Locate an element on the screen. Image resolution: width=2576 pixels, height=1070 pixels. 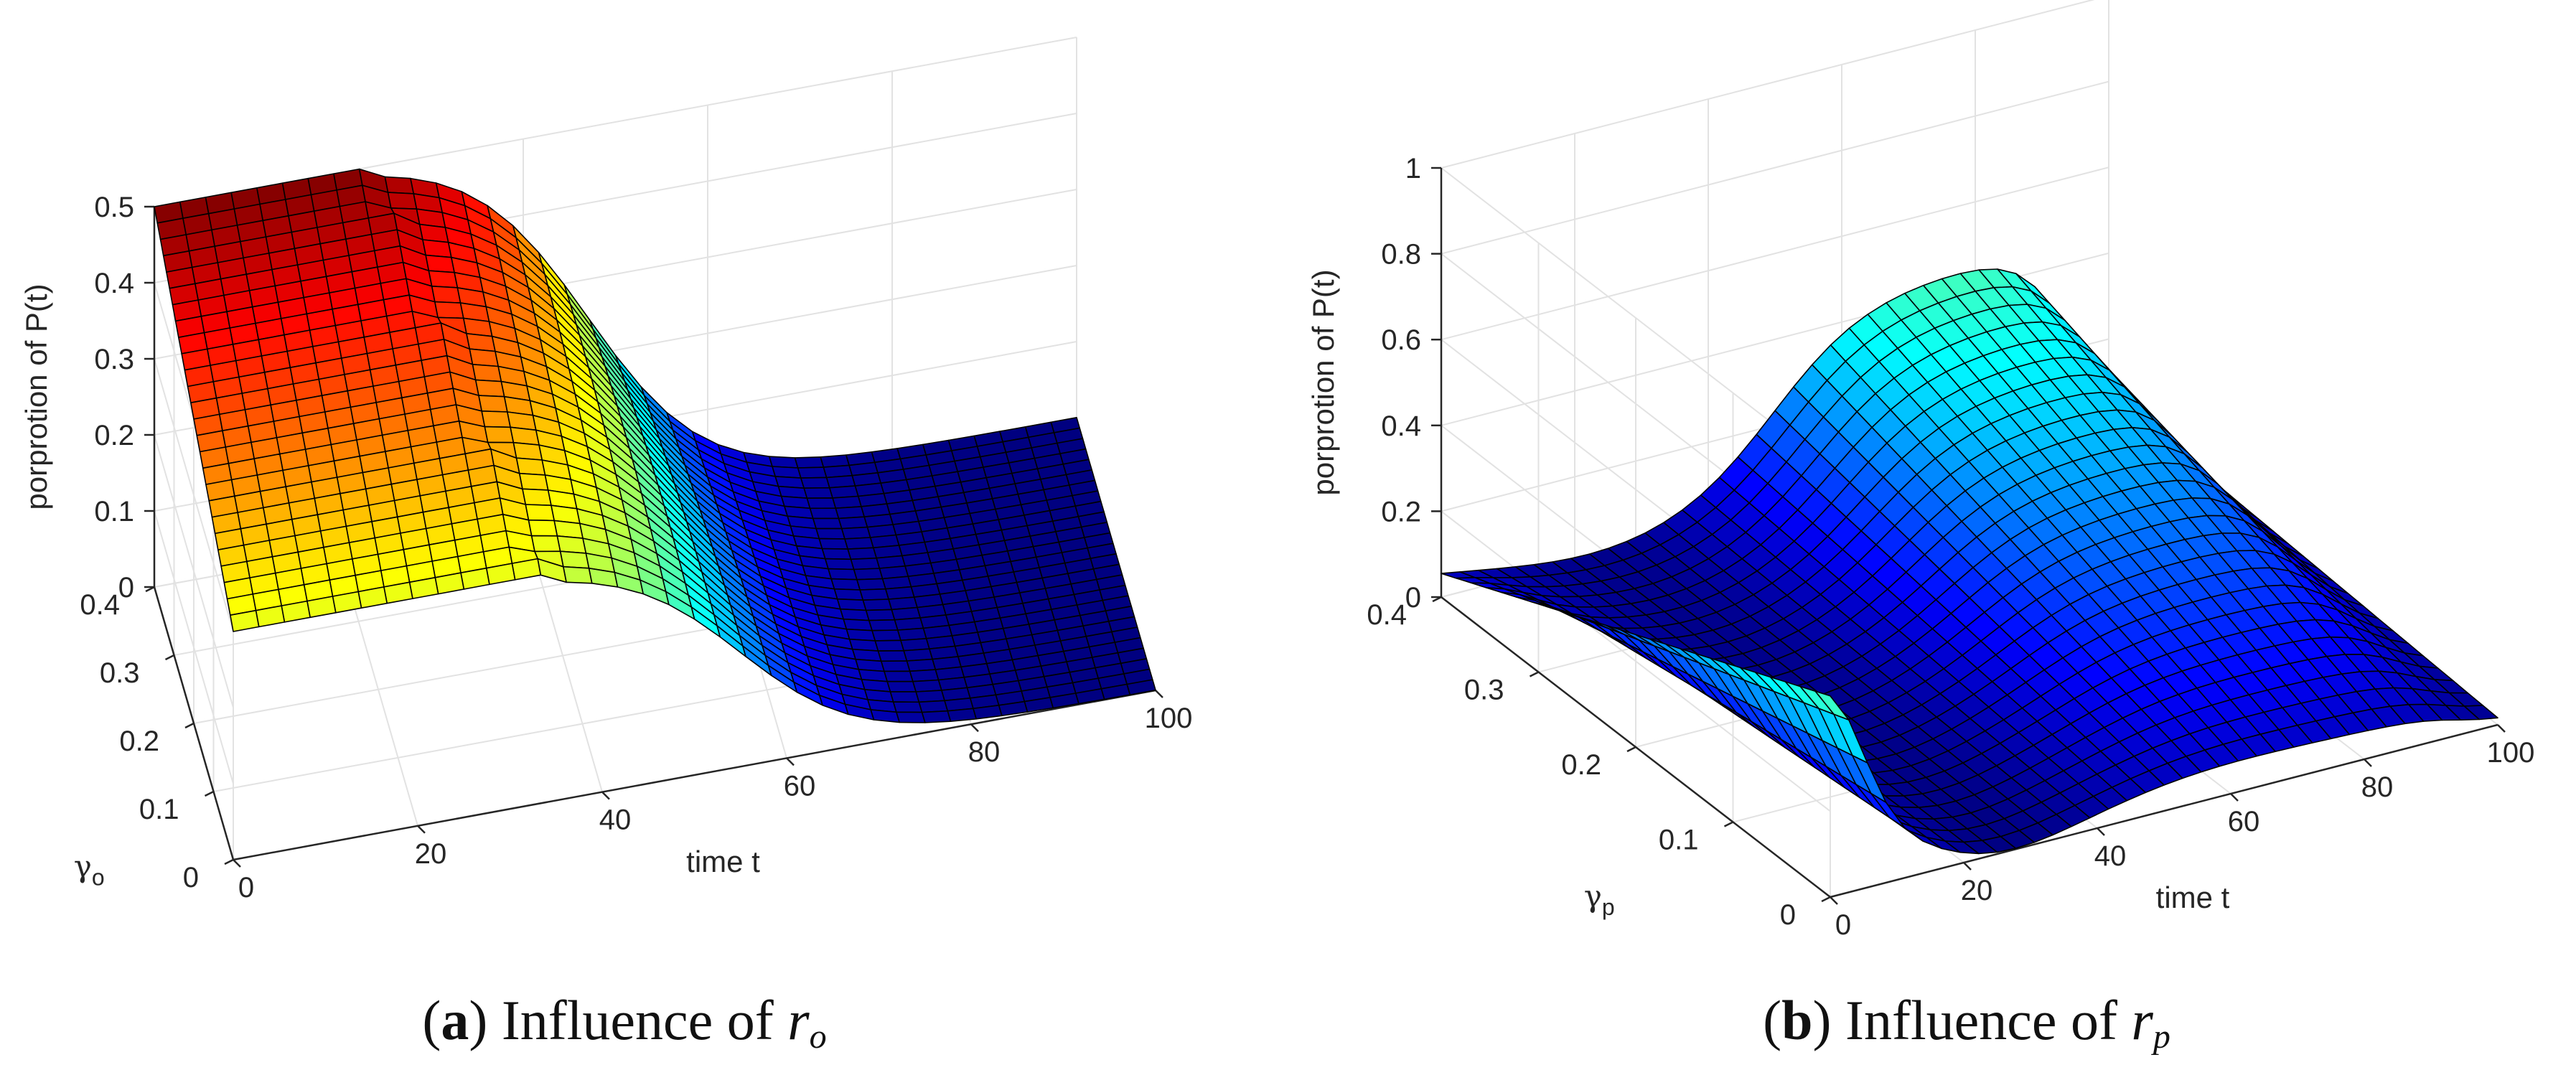
y-axis-label-sub: p is located at coordinates (1608, 907).